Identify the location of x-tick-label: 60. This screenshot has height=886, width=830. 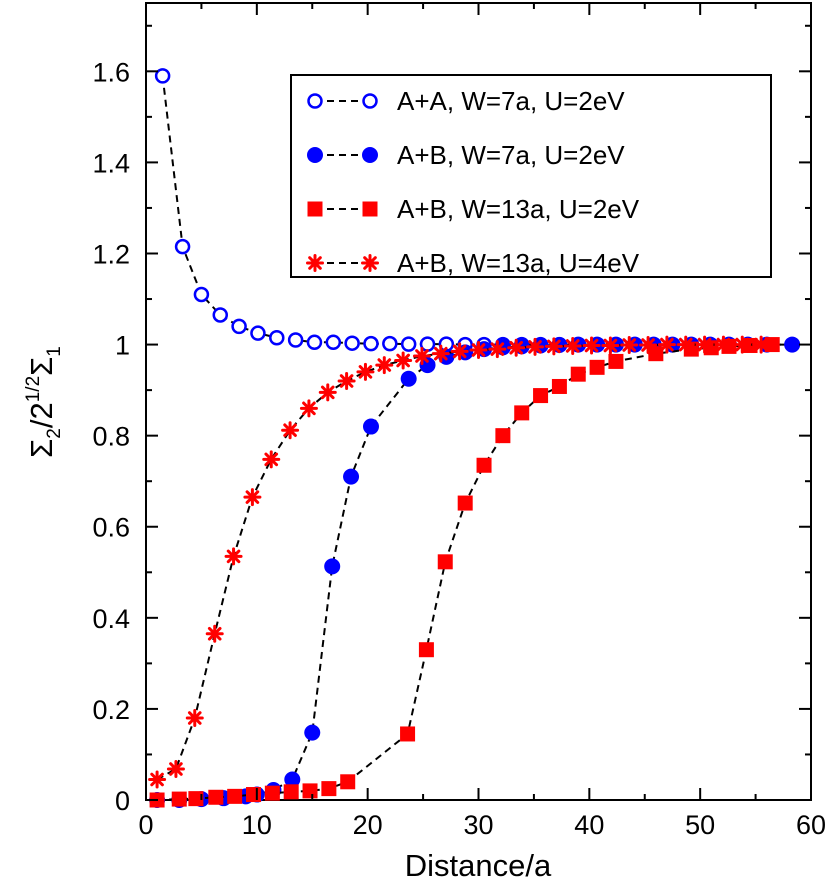
(811, 825).